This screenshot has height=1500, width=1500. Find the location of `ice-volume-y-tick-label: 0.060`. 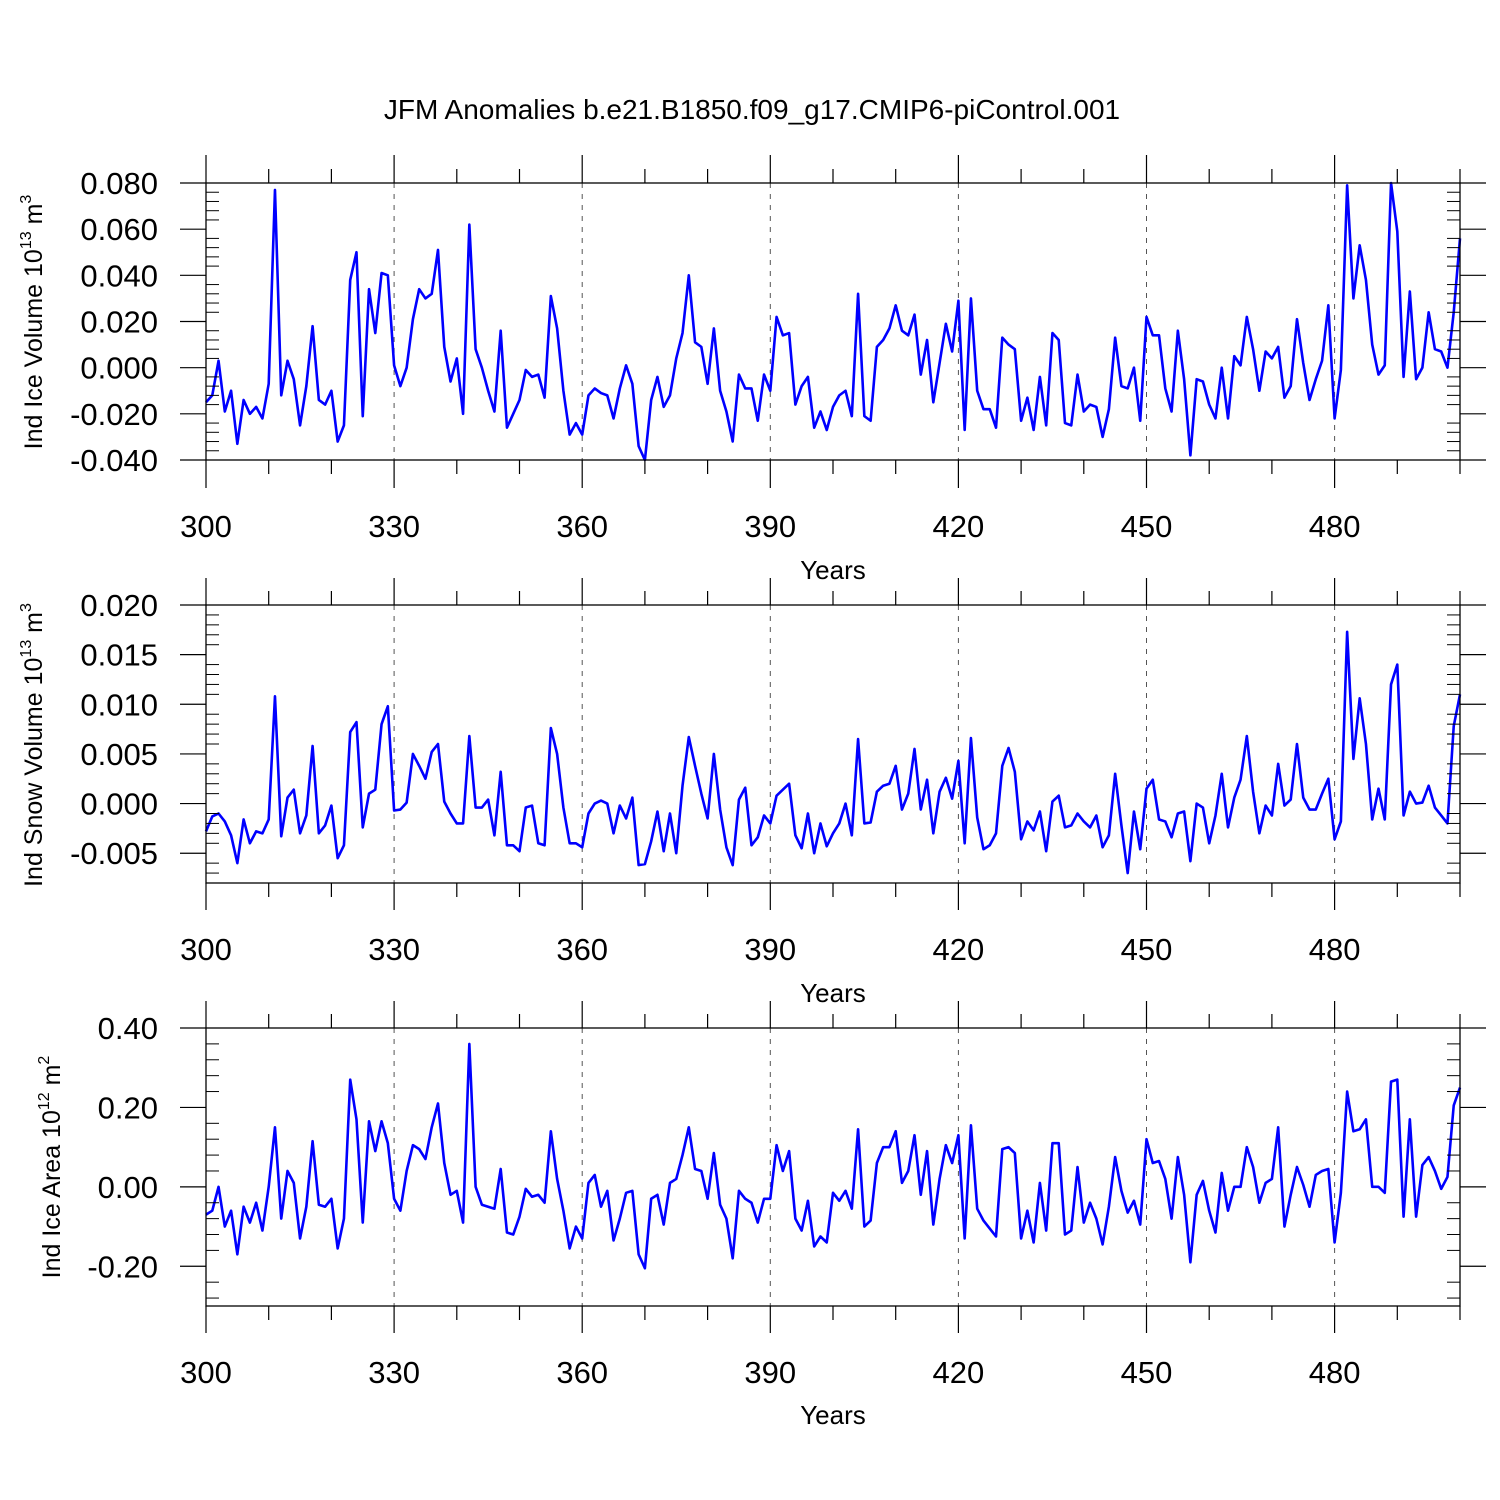

ice-volume-y-tick-label: 0.060 is located at coordinates (119, 229).